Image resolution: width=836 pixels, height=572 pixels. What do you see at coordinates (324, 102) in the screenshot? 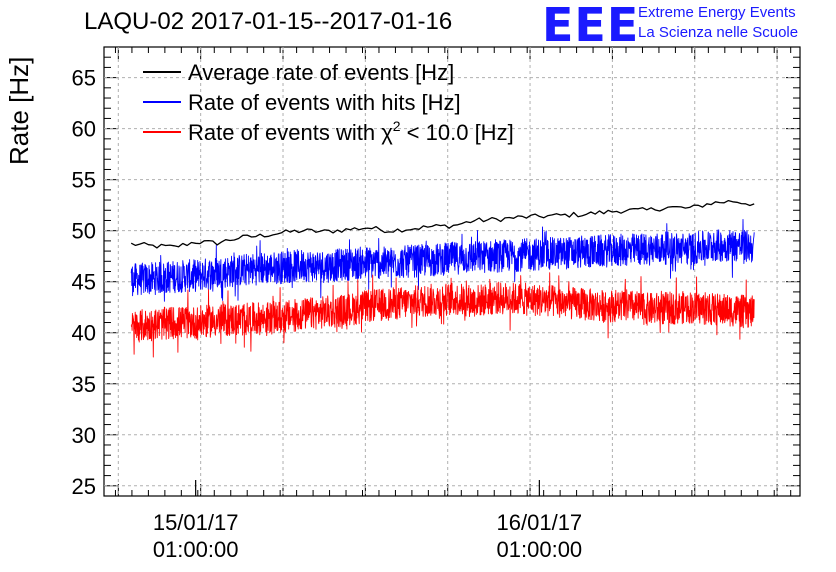
I see `legend-label-2: Rate of events with hits [Hz]` at bounding box center [324, 102].